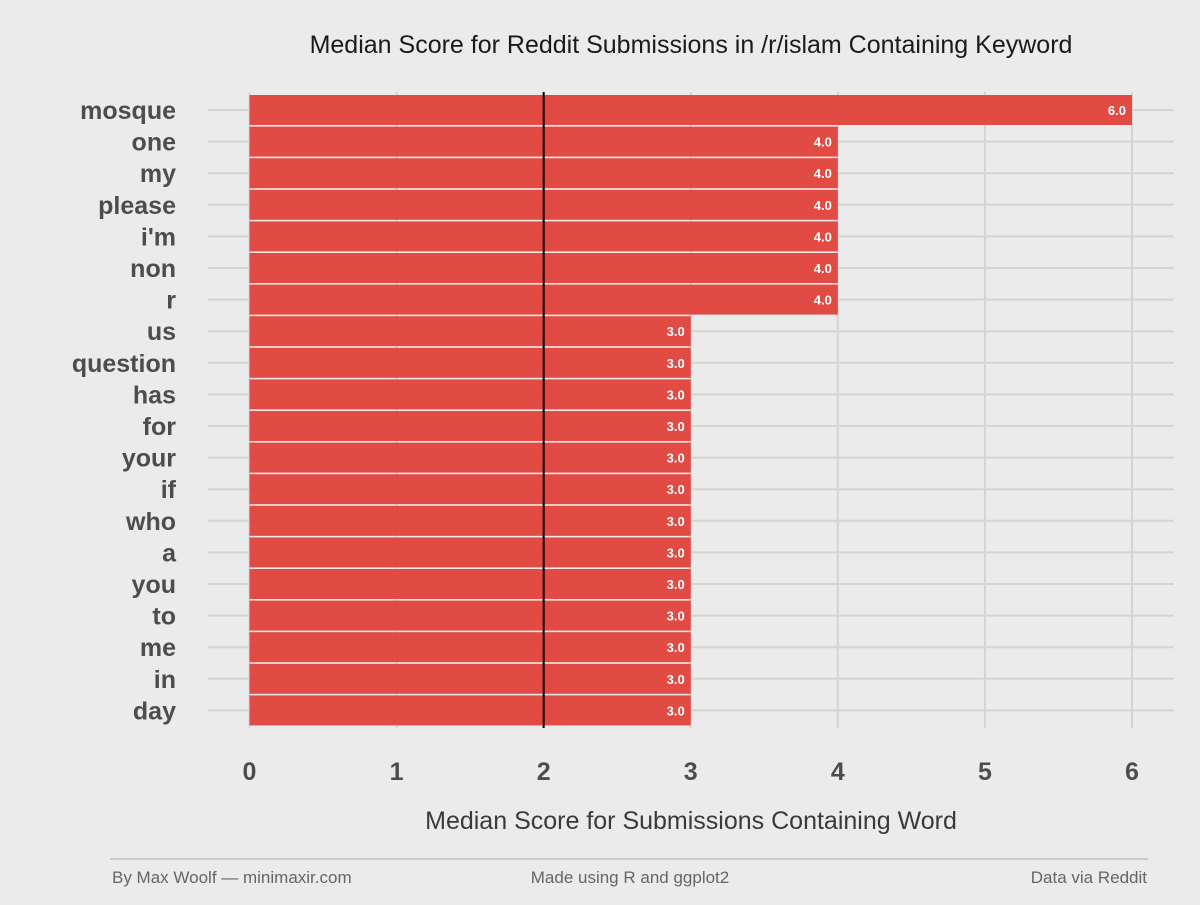  I want to click on x-axis-ticks: 0 1 2 3 4 5 6, so click(691, 772).